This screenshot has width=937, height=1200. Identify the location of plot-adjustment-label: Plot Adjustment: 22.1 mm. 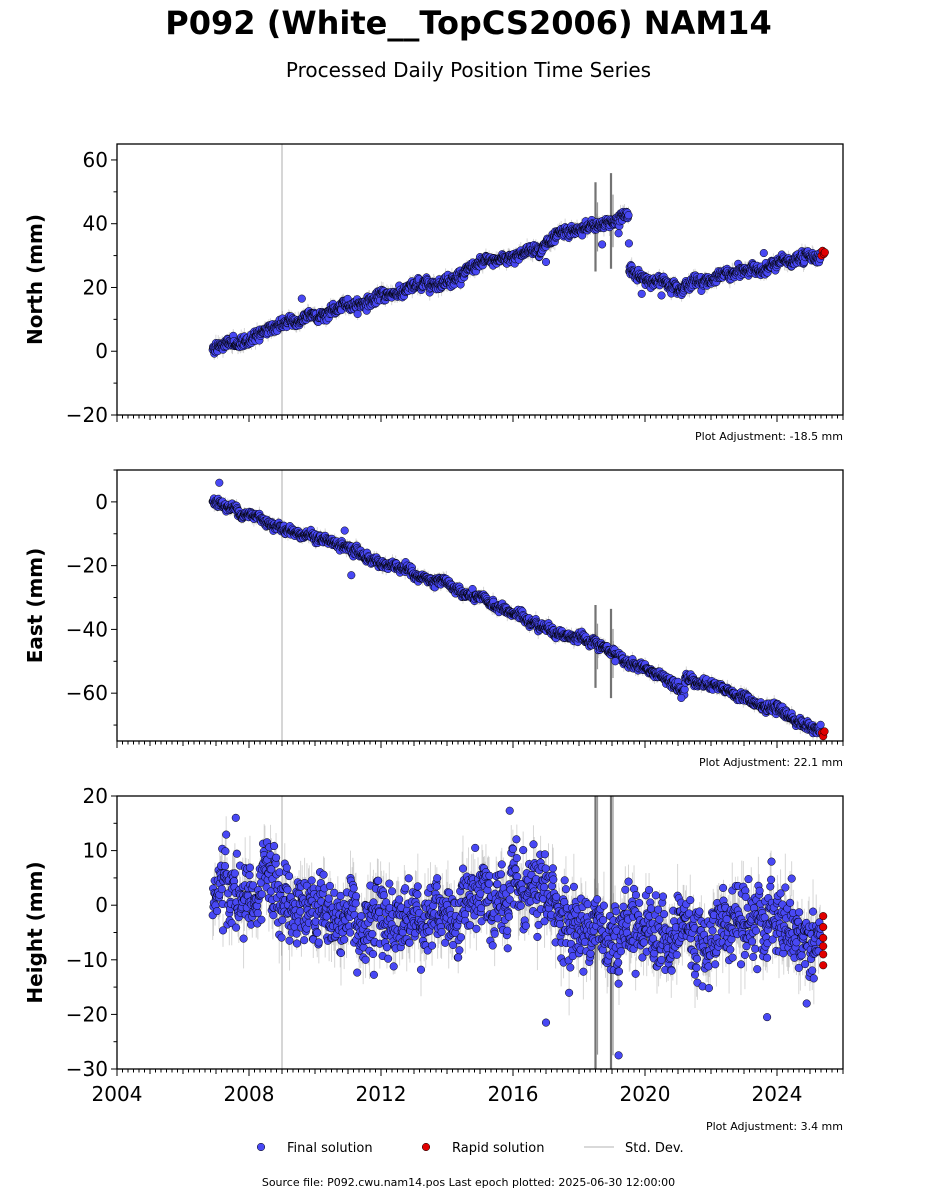
(771, 762).